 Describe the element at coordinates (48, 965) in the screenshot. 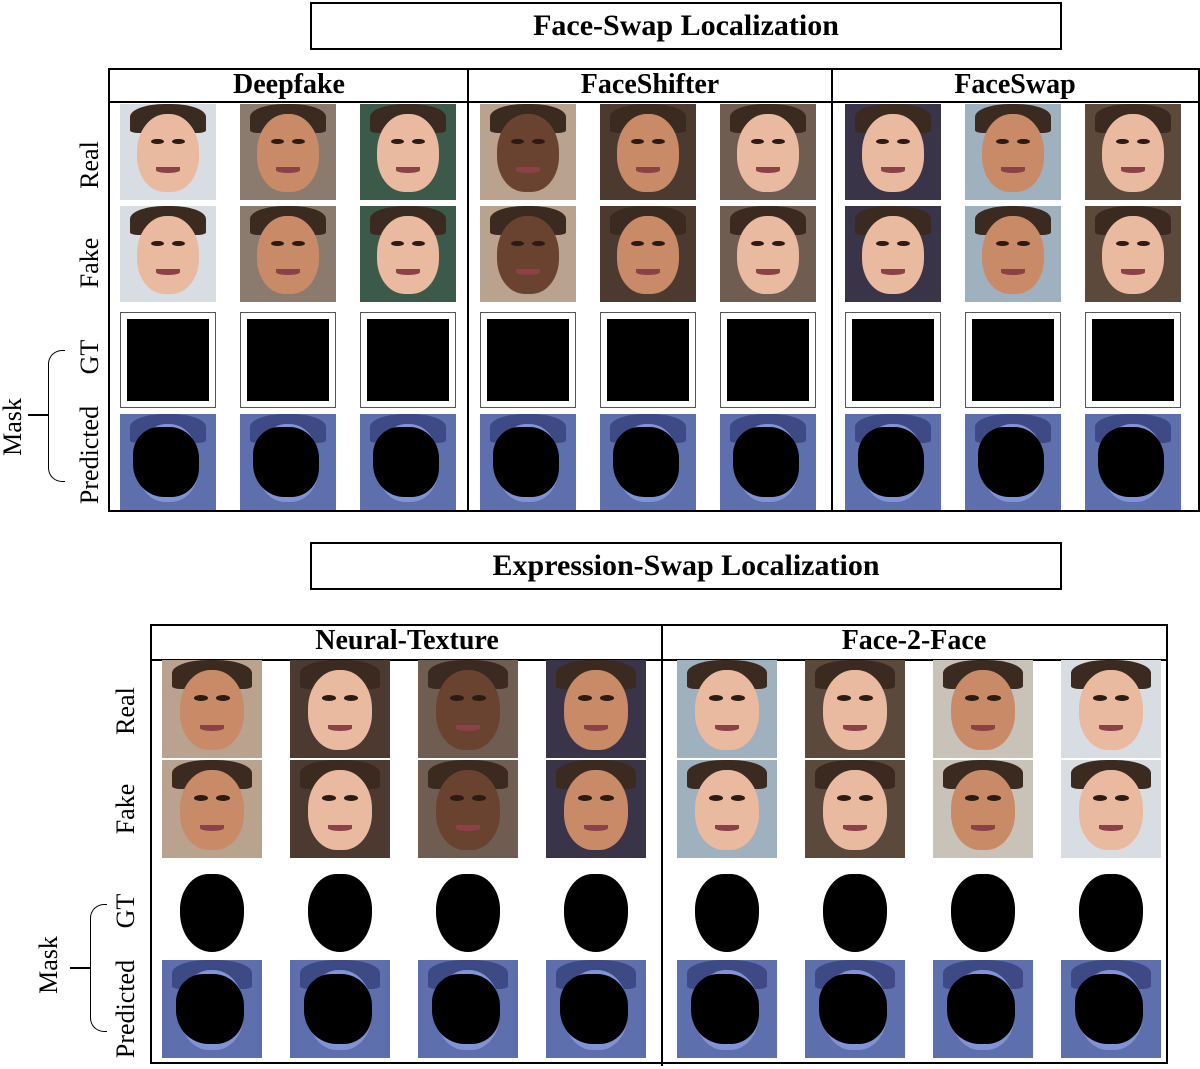

I see `es-mask-label: Mask` at that location.